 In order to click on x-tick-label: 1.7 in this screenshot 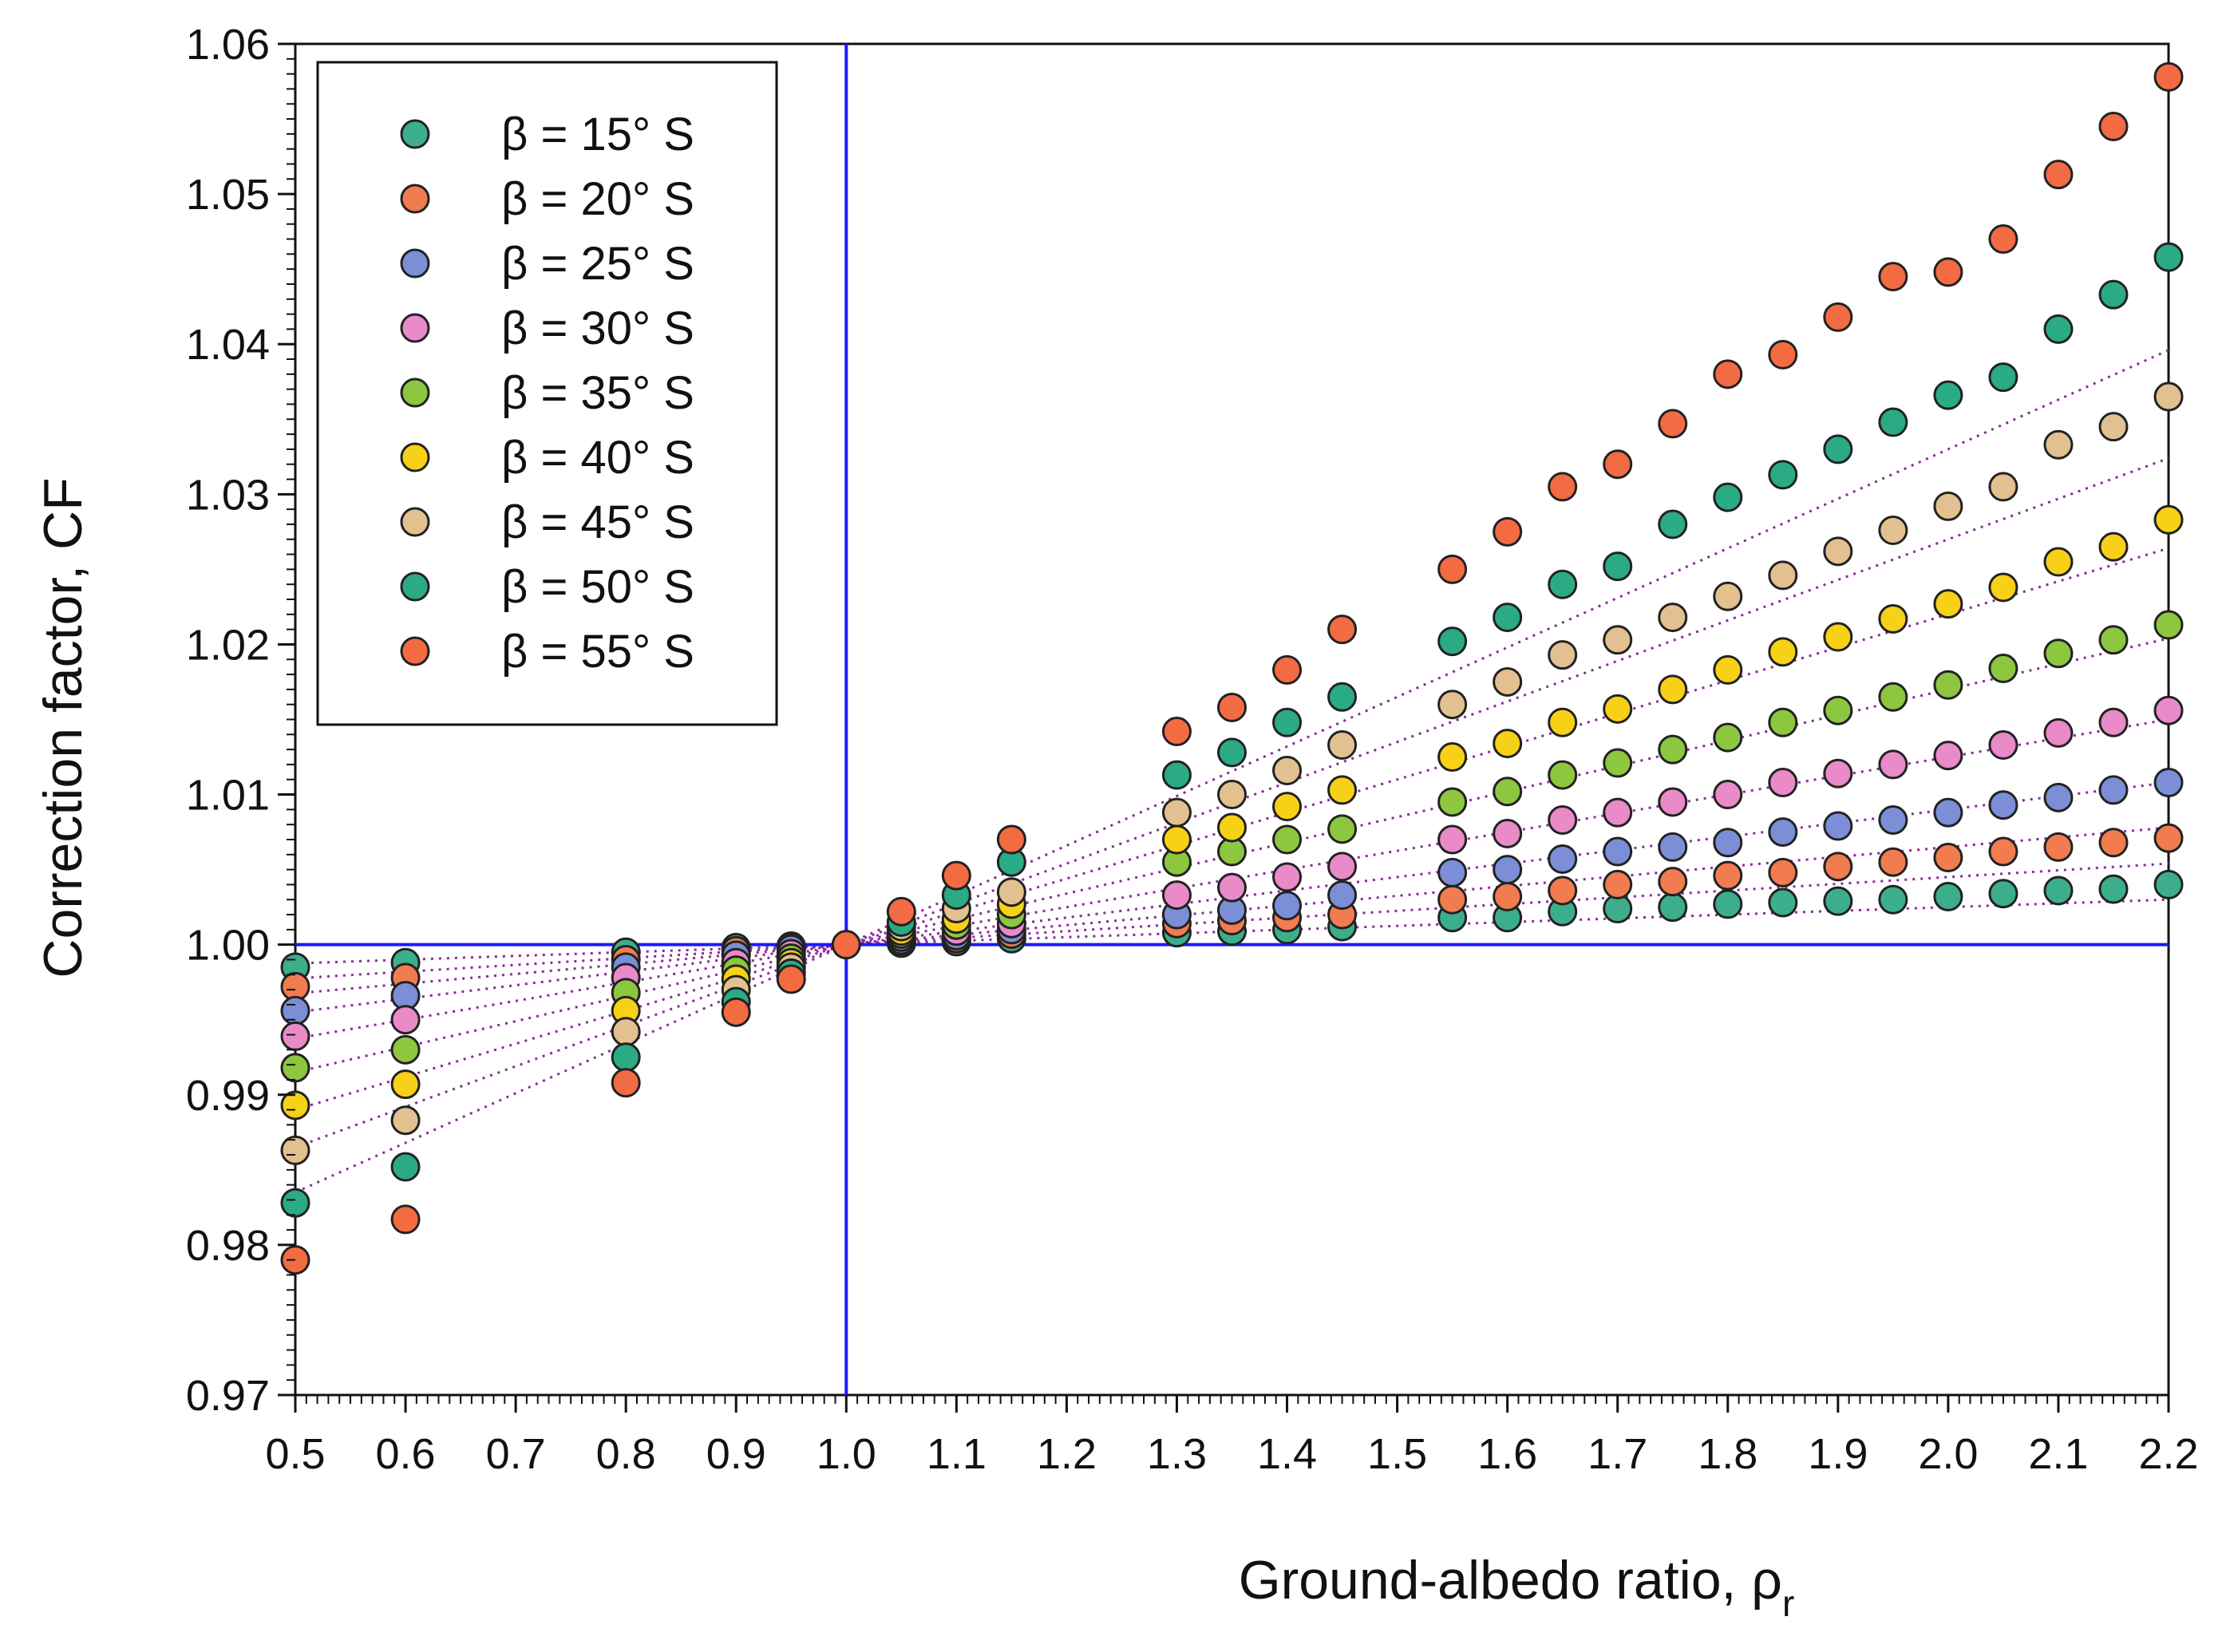, I will do `click(1617, 1454)`.